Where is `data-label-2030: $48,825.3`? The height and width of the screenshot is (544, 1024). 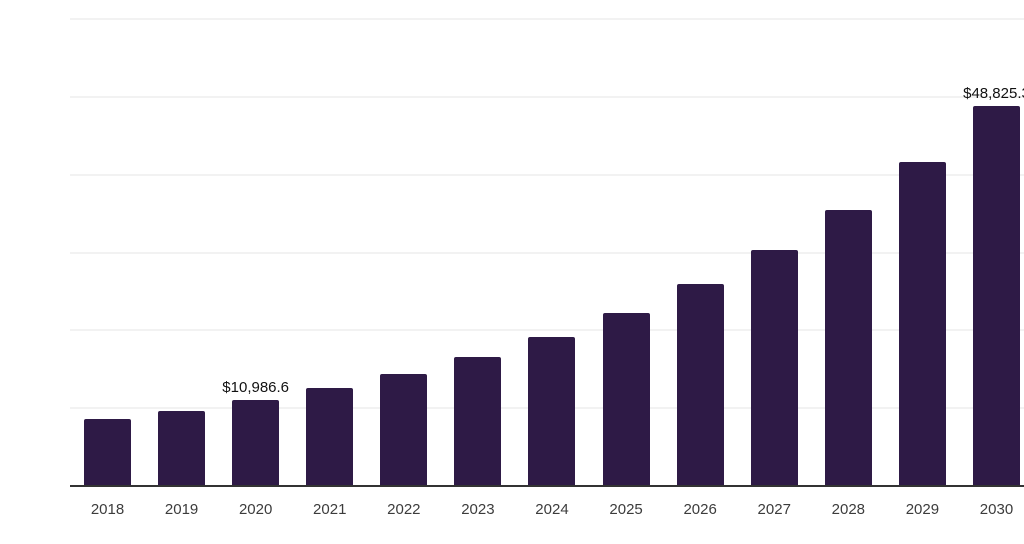
data-label-2030: $48,825.3 is located at coordinates (993, 93).